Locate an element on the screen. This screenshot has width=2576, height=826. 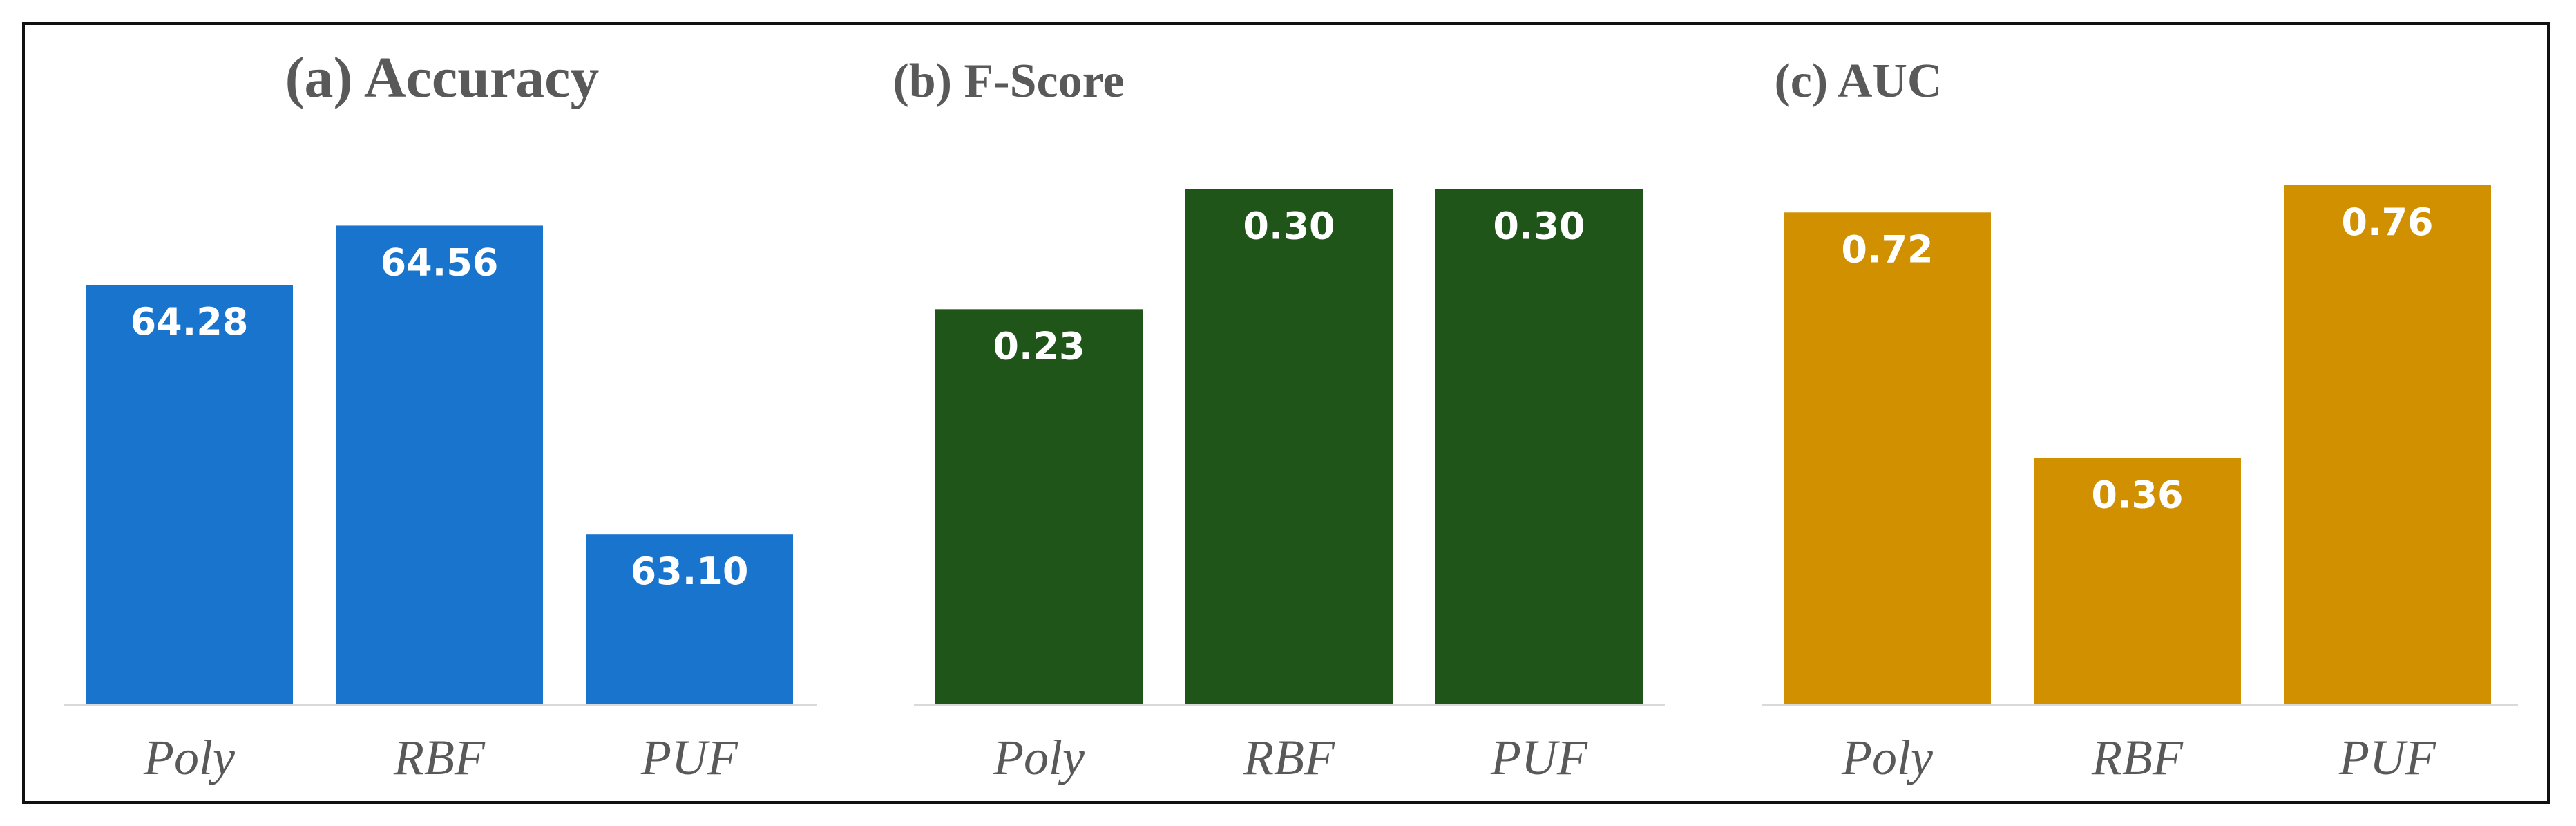
data-label: 64.28 is located at coordinates (190, 322).